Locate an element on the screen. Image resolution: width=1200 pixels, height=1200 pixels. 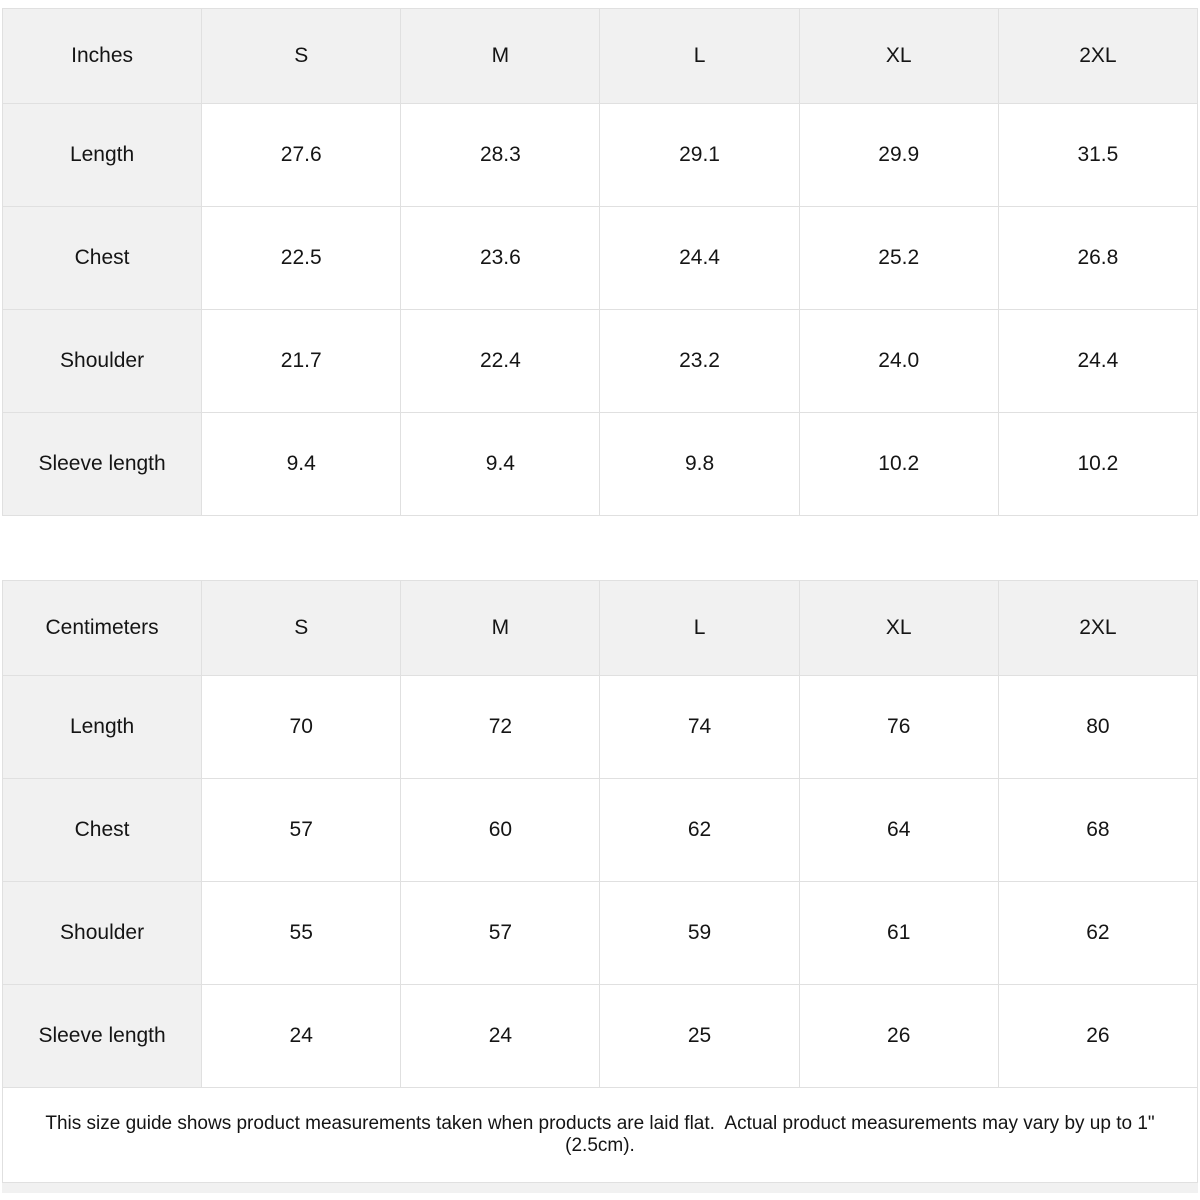
header-row: Centimeters S M L XL 2XL is located at coordinates (600, 628).